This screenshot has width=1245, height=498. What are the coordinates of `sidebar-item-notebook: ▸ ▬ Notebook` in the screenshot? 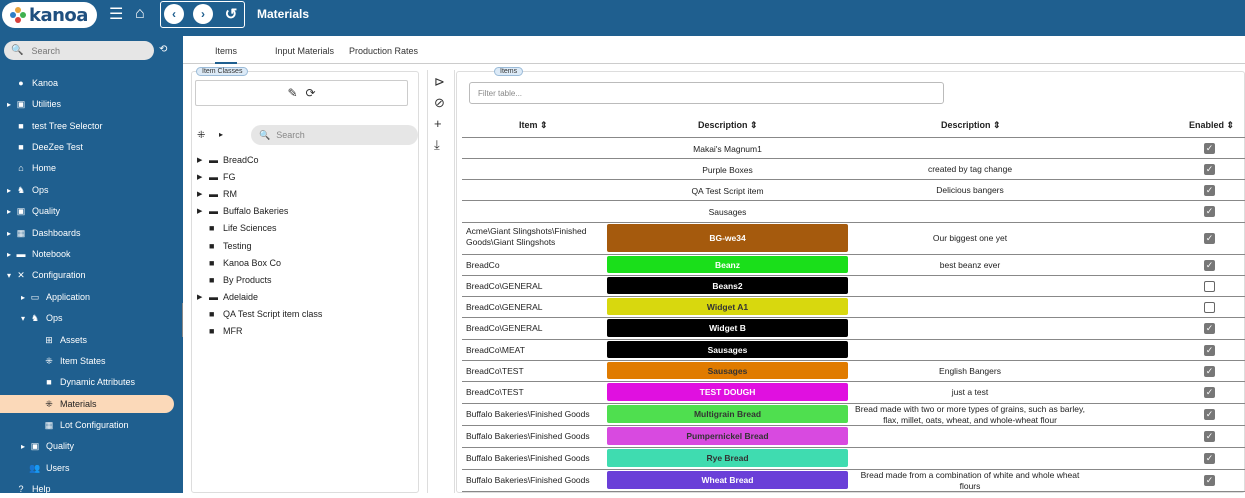 It's located at (91, 254).